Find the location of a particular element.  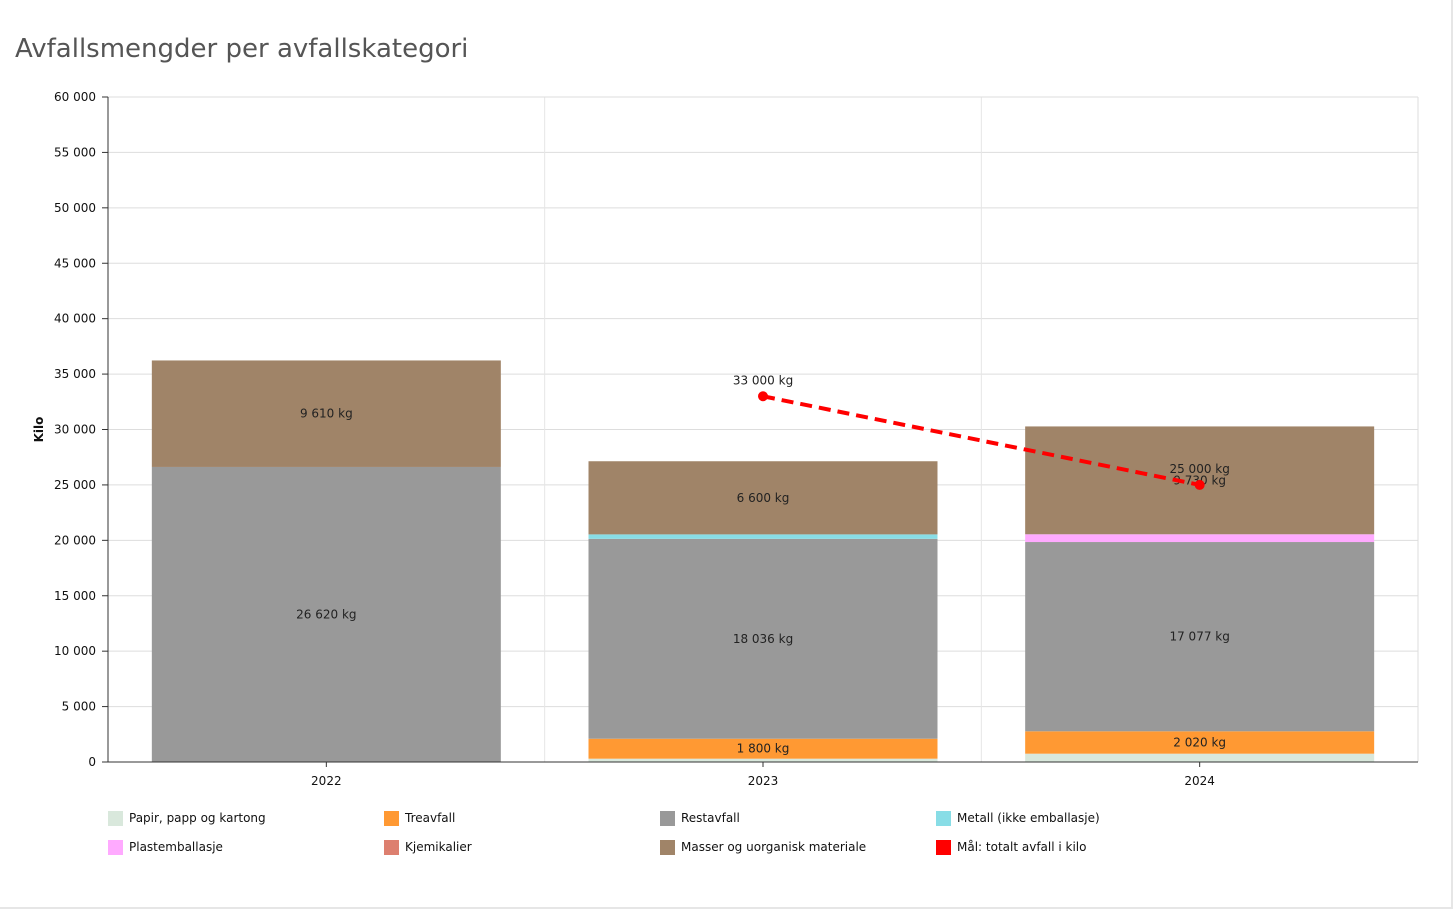

legend-item: Metall (ikke emballasje) is located at coordinates (1018, 818).